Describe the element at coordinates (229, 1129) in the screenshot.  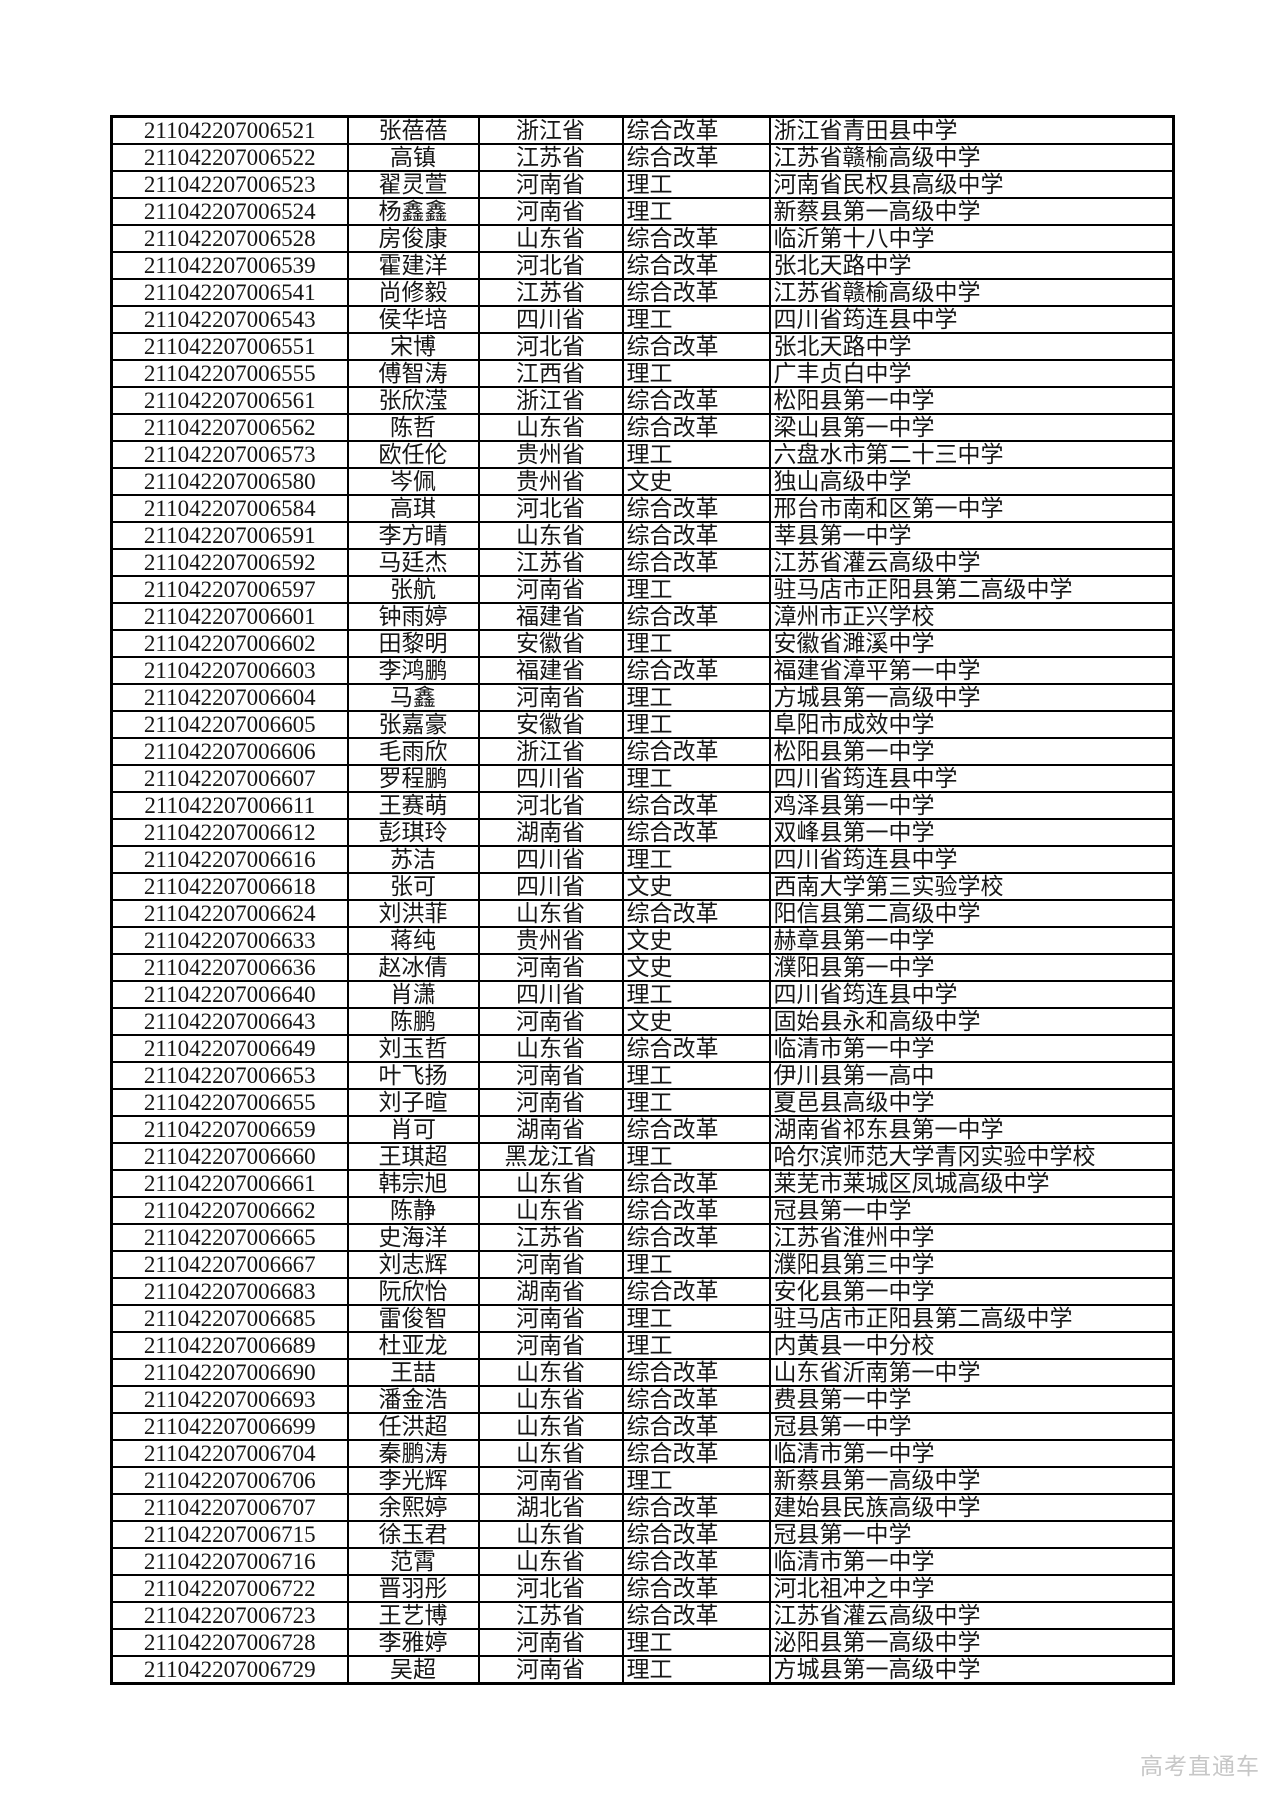
I see `cell-exam-id: 211042207006659` at that location.